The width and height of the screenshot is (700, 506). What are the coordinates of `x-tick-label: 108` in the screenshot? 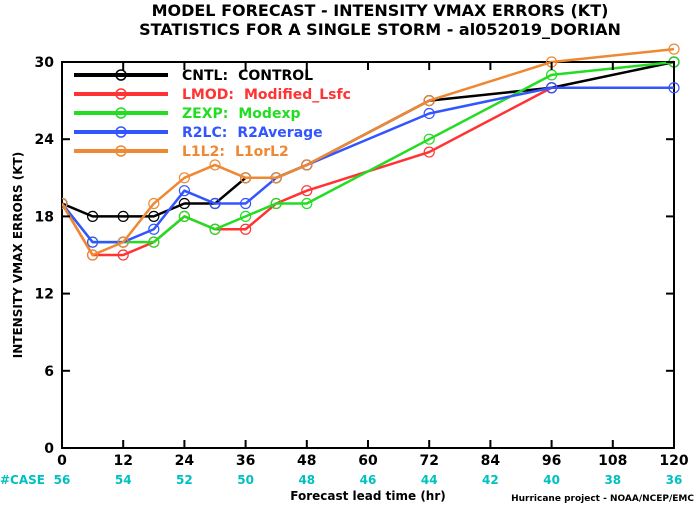 It's located at (612, 461).